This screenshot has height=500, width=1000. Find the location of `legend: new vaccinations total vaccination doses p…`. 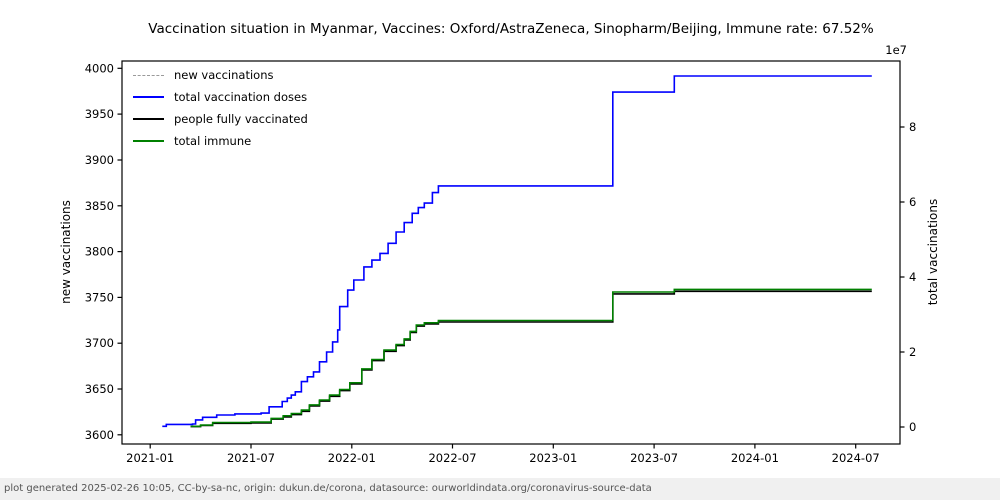

legend: new vaccinations total vaccination doses p… is located at coordinates (220, 108).